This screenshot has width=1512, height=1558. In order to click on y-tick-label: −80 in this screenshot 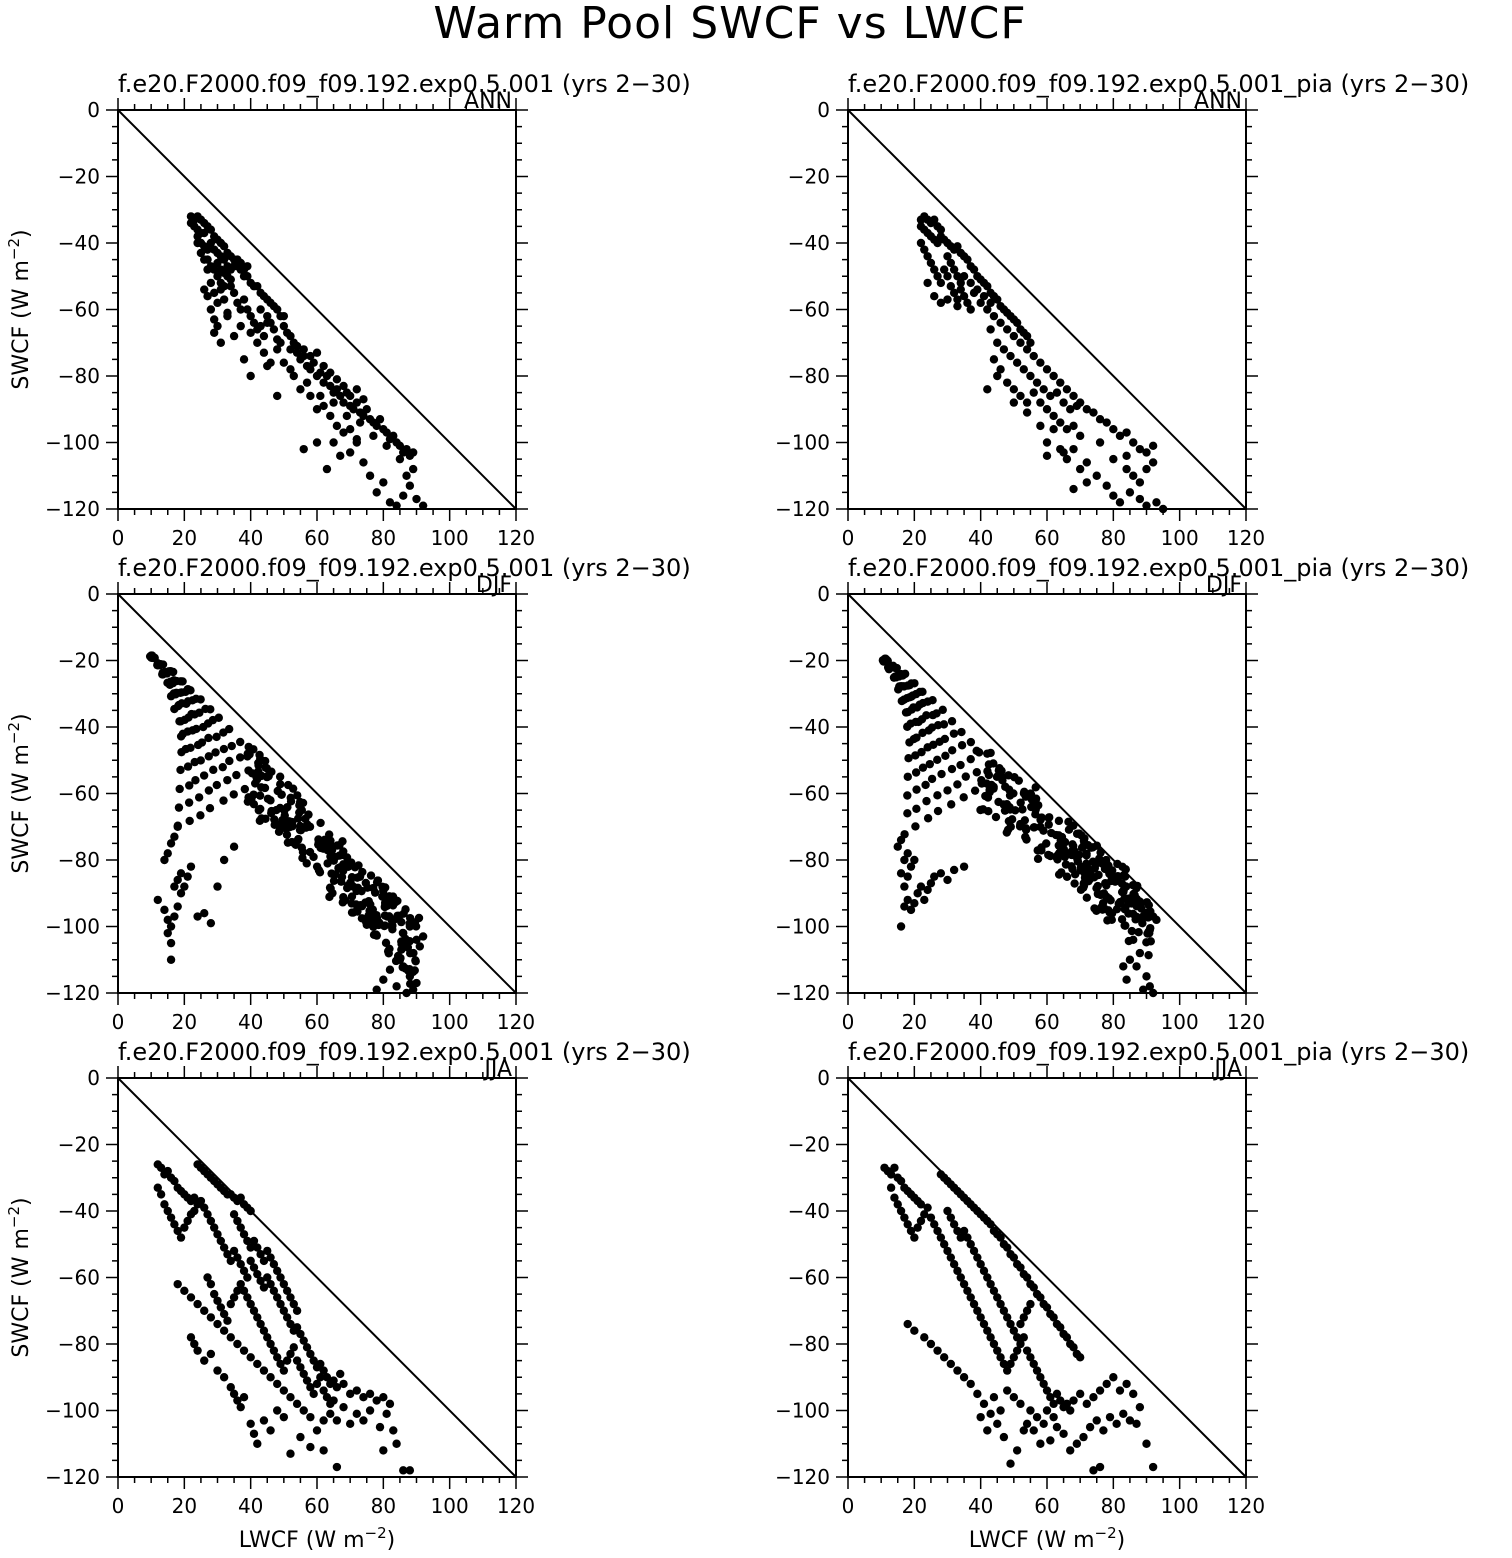, I will do `click(79, 1344)`.